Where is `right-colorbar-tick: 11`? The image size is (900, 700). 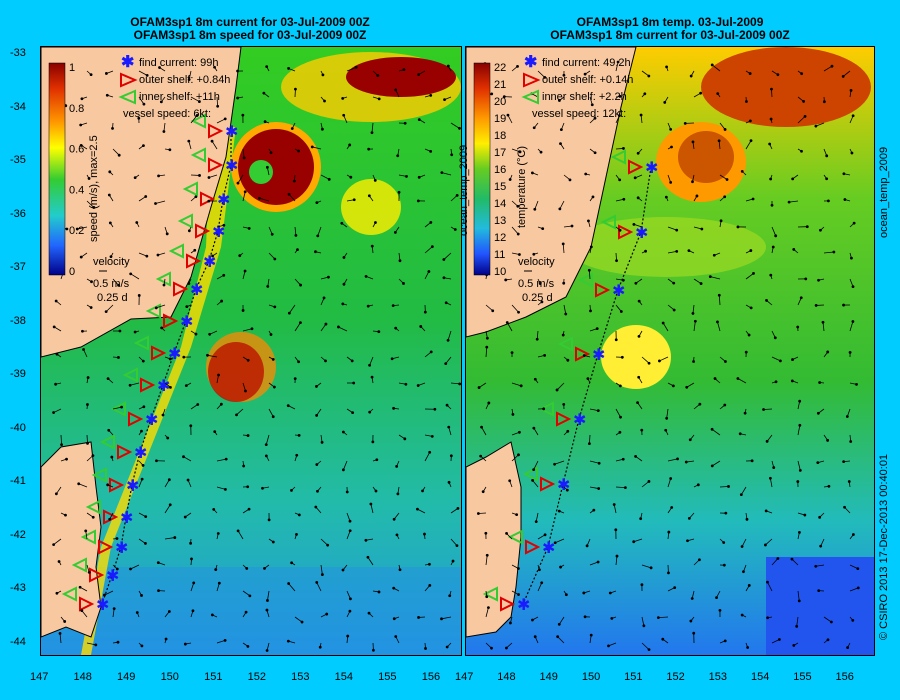 right-colorbar-tick: 11 is located at coordinates (499, 255).